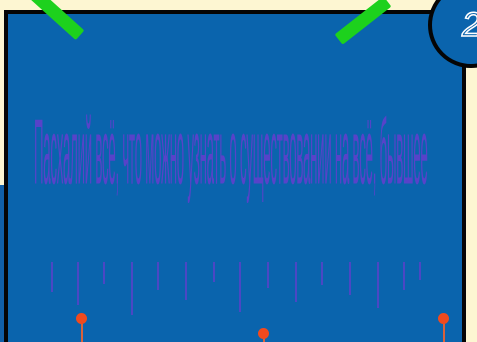  What do you see at coordinates (469, 25) in the screenshot?
I see `badge-number: 2` at bounding box center [469, 25].